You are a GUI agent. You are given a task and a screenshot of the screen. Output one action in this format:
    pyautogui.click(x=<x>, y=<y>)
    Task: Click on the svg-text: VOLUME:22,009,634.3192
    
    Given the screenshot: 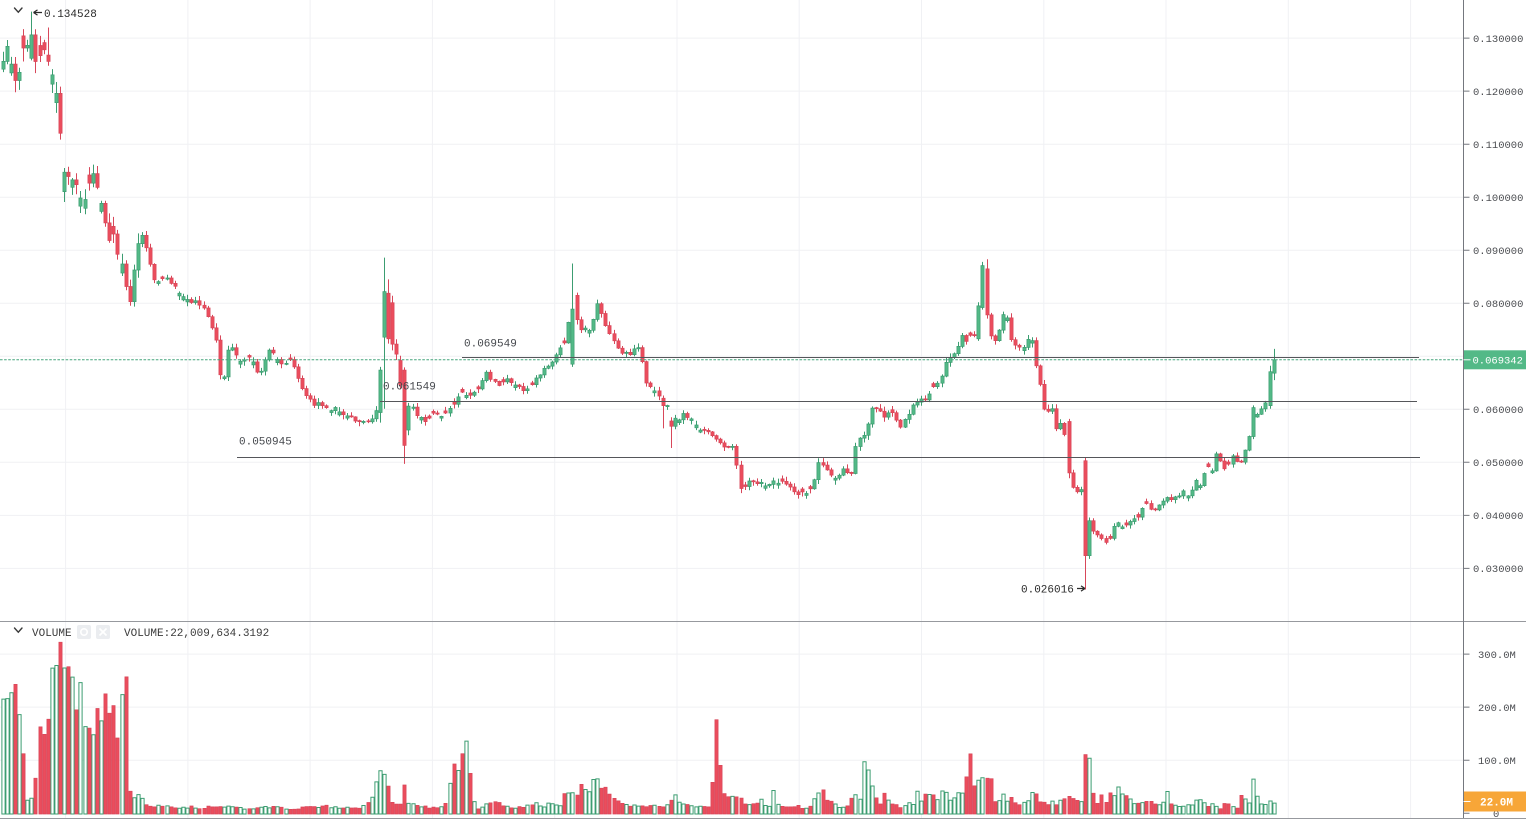 What is the action you would take?
    pyautogui.click(x=196, y=634)
    